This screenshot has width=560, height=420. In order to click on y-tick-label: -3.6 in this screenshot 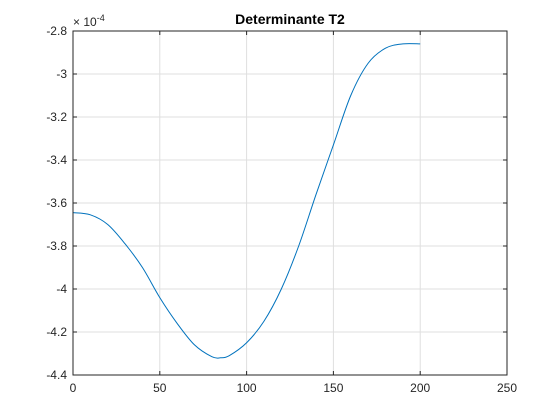, I will do `click(56, 203)`.